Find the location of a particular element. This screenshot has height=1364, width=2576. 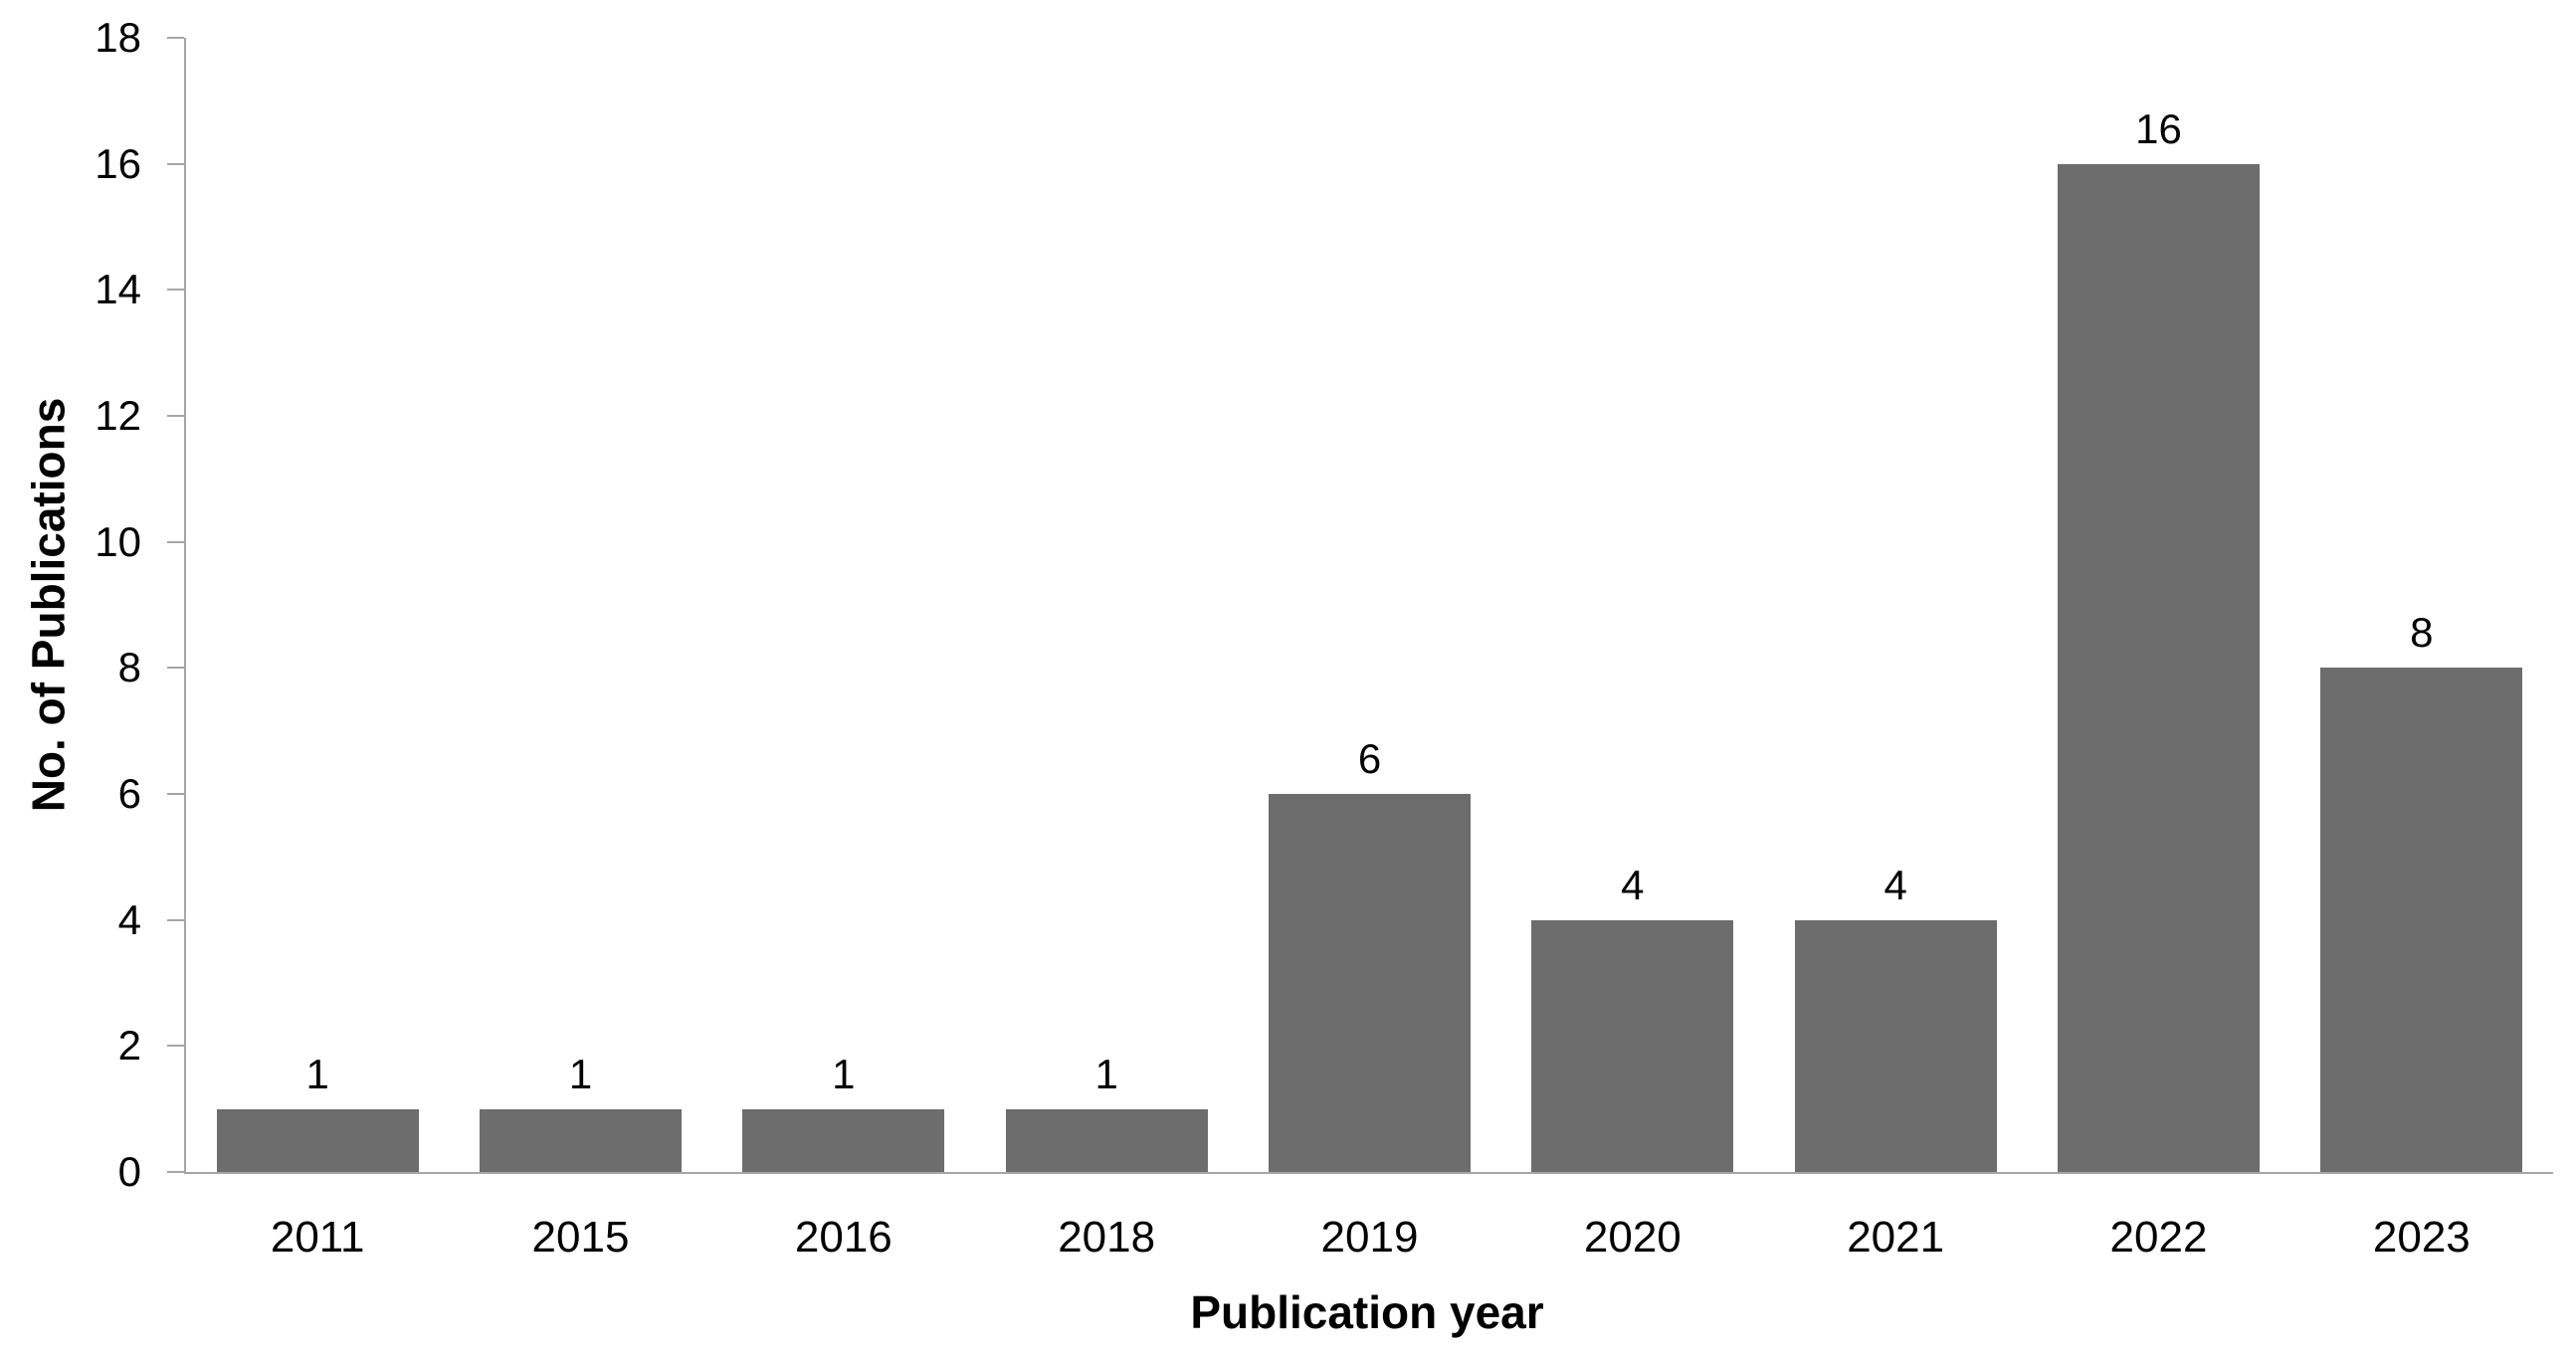

y-axis-tick-label: 4 is located at coordinates (129, 919).